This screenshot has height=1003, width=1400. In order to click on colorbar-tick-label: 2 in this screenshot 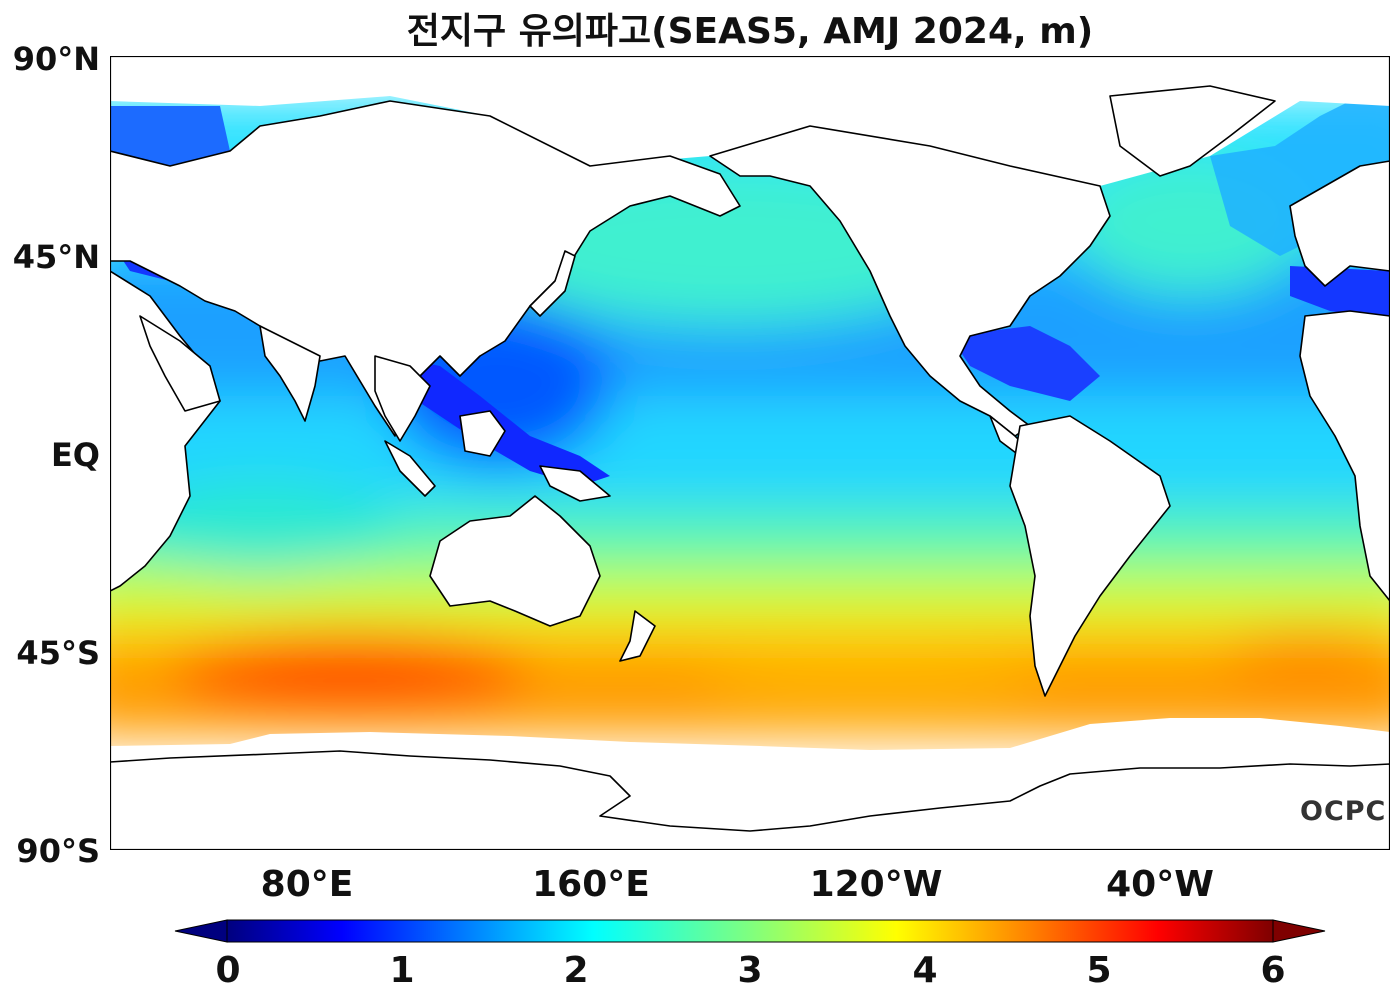, I will do `click(576, 970)`.